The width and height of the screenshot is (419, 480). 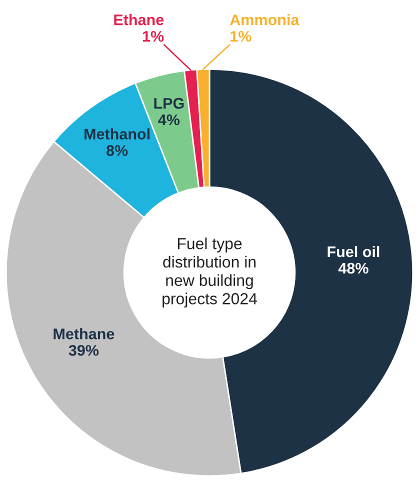 I want to click on slice-label: Ammonia, so click(x=265, y=20).